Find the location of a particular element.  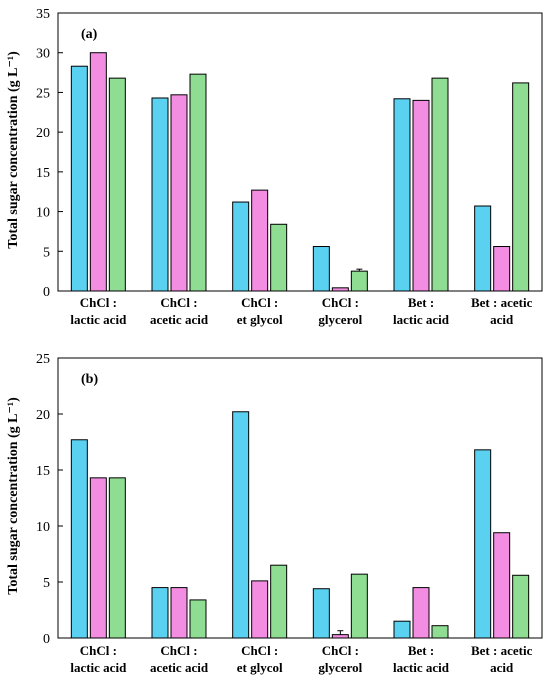

panel-label: (a) is located at coordinates (89, 34).